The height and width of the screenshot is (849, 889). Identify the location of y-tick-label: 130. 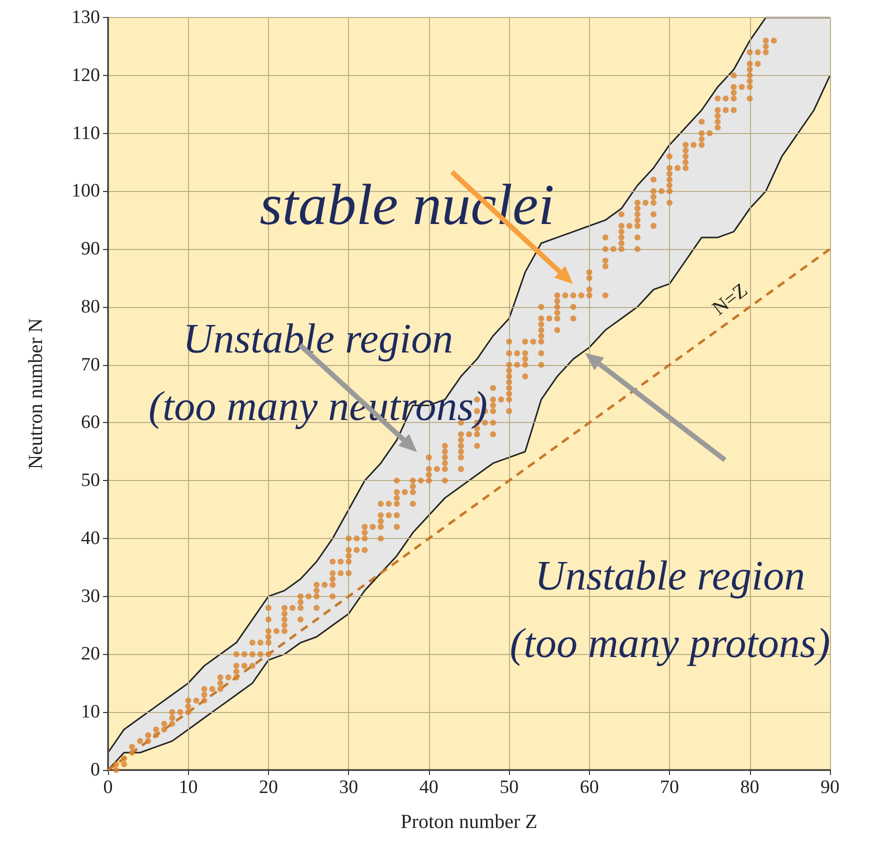
(86, 17).